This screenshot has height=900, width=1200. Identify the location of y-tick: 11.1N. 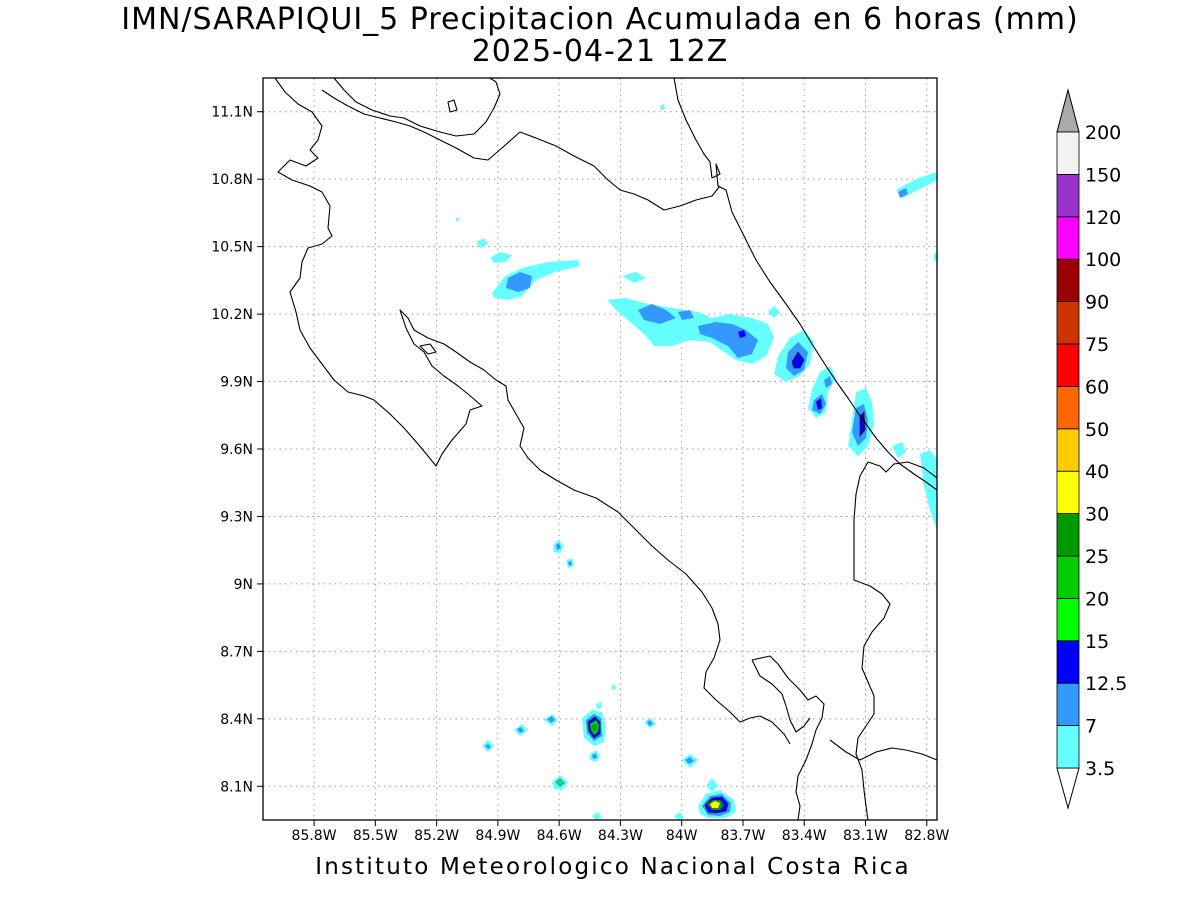
(237, 113).